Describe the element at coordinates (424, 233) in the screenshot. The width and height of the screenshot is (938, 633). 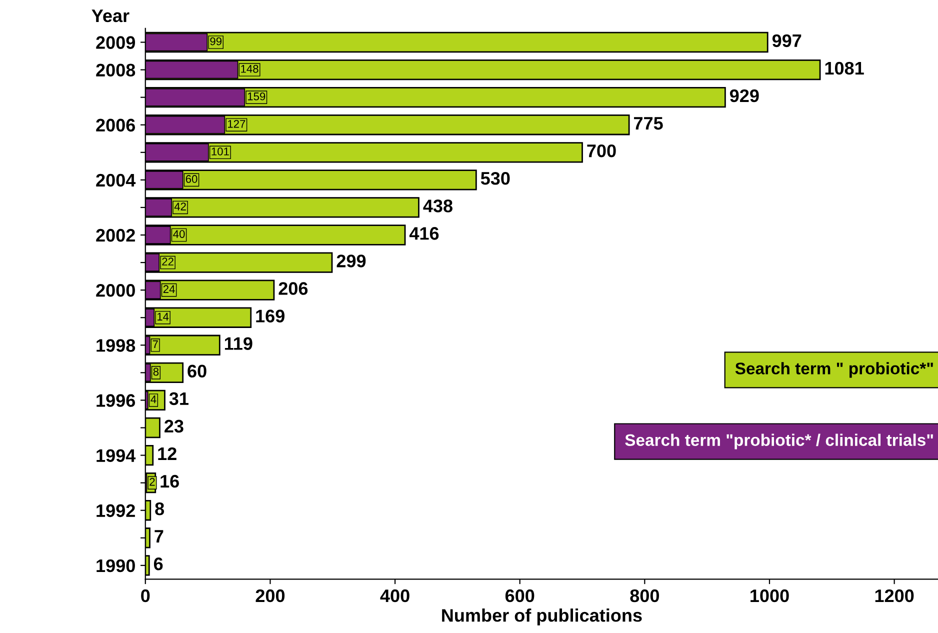
I see `data-label: 416` at that location.